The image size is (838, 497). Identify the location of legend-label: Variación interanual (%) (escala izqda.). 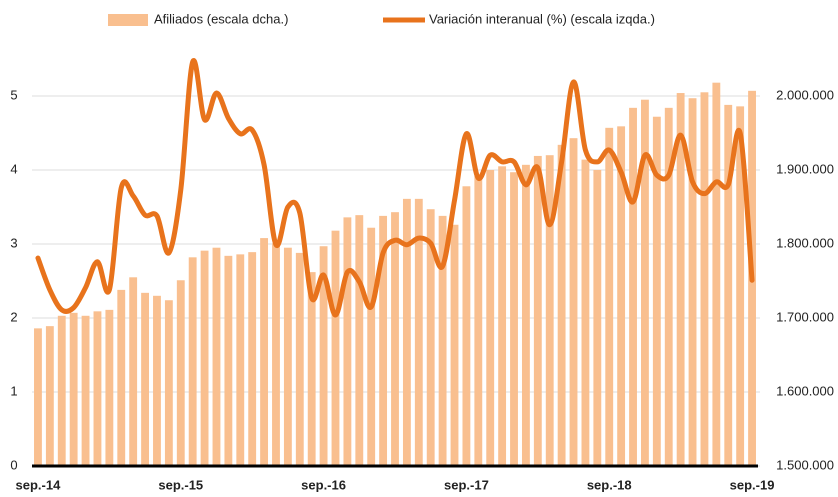
(542, 18).